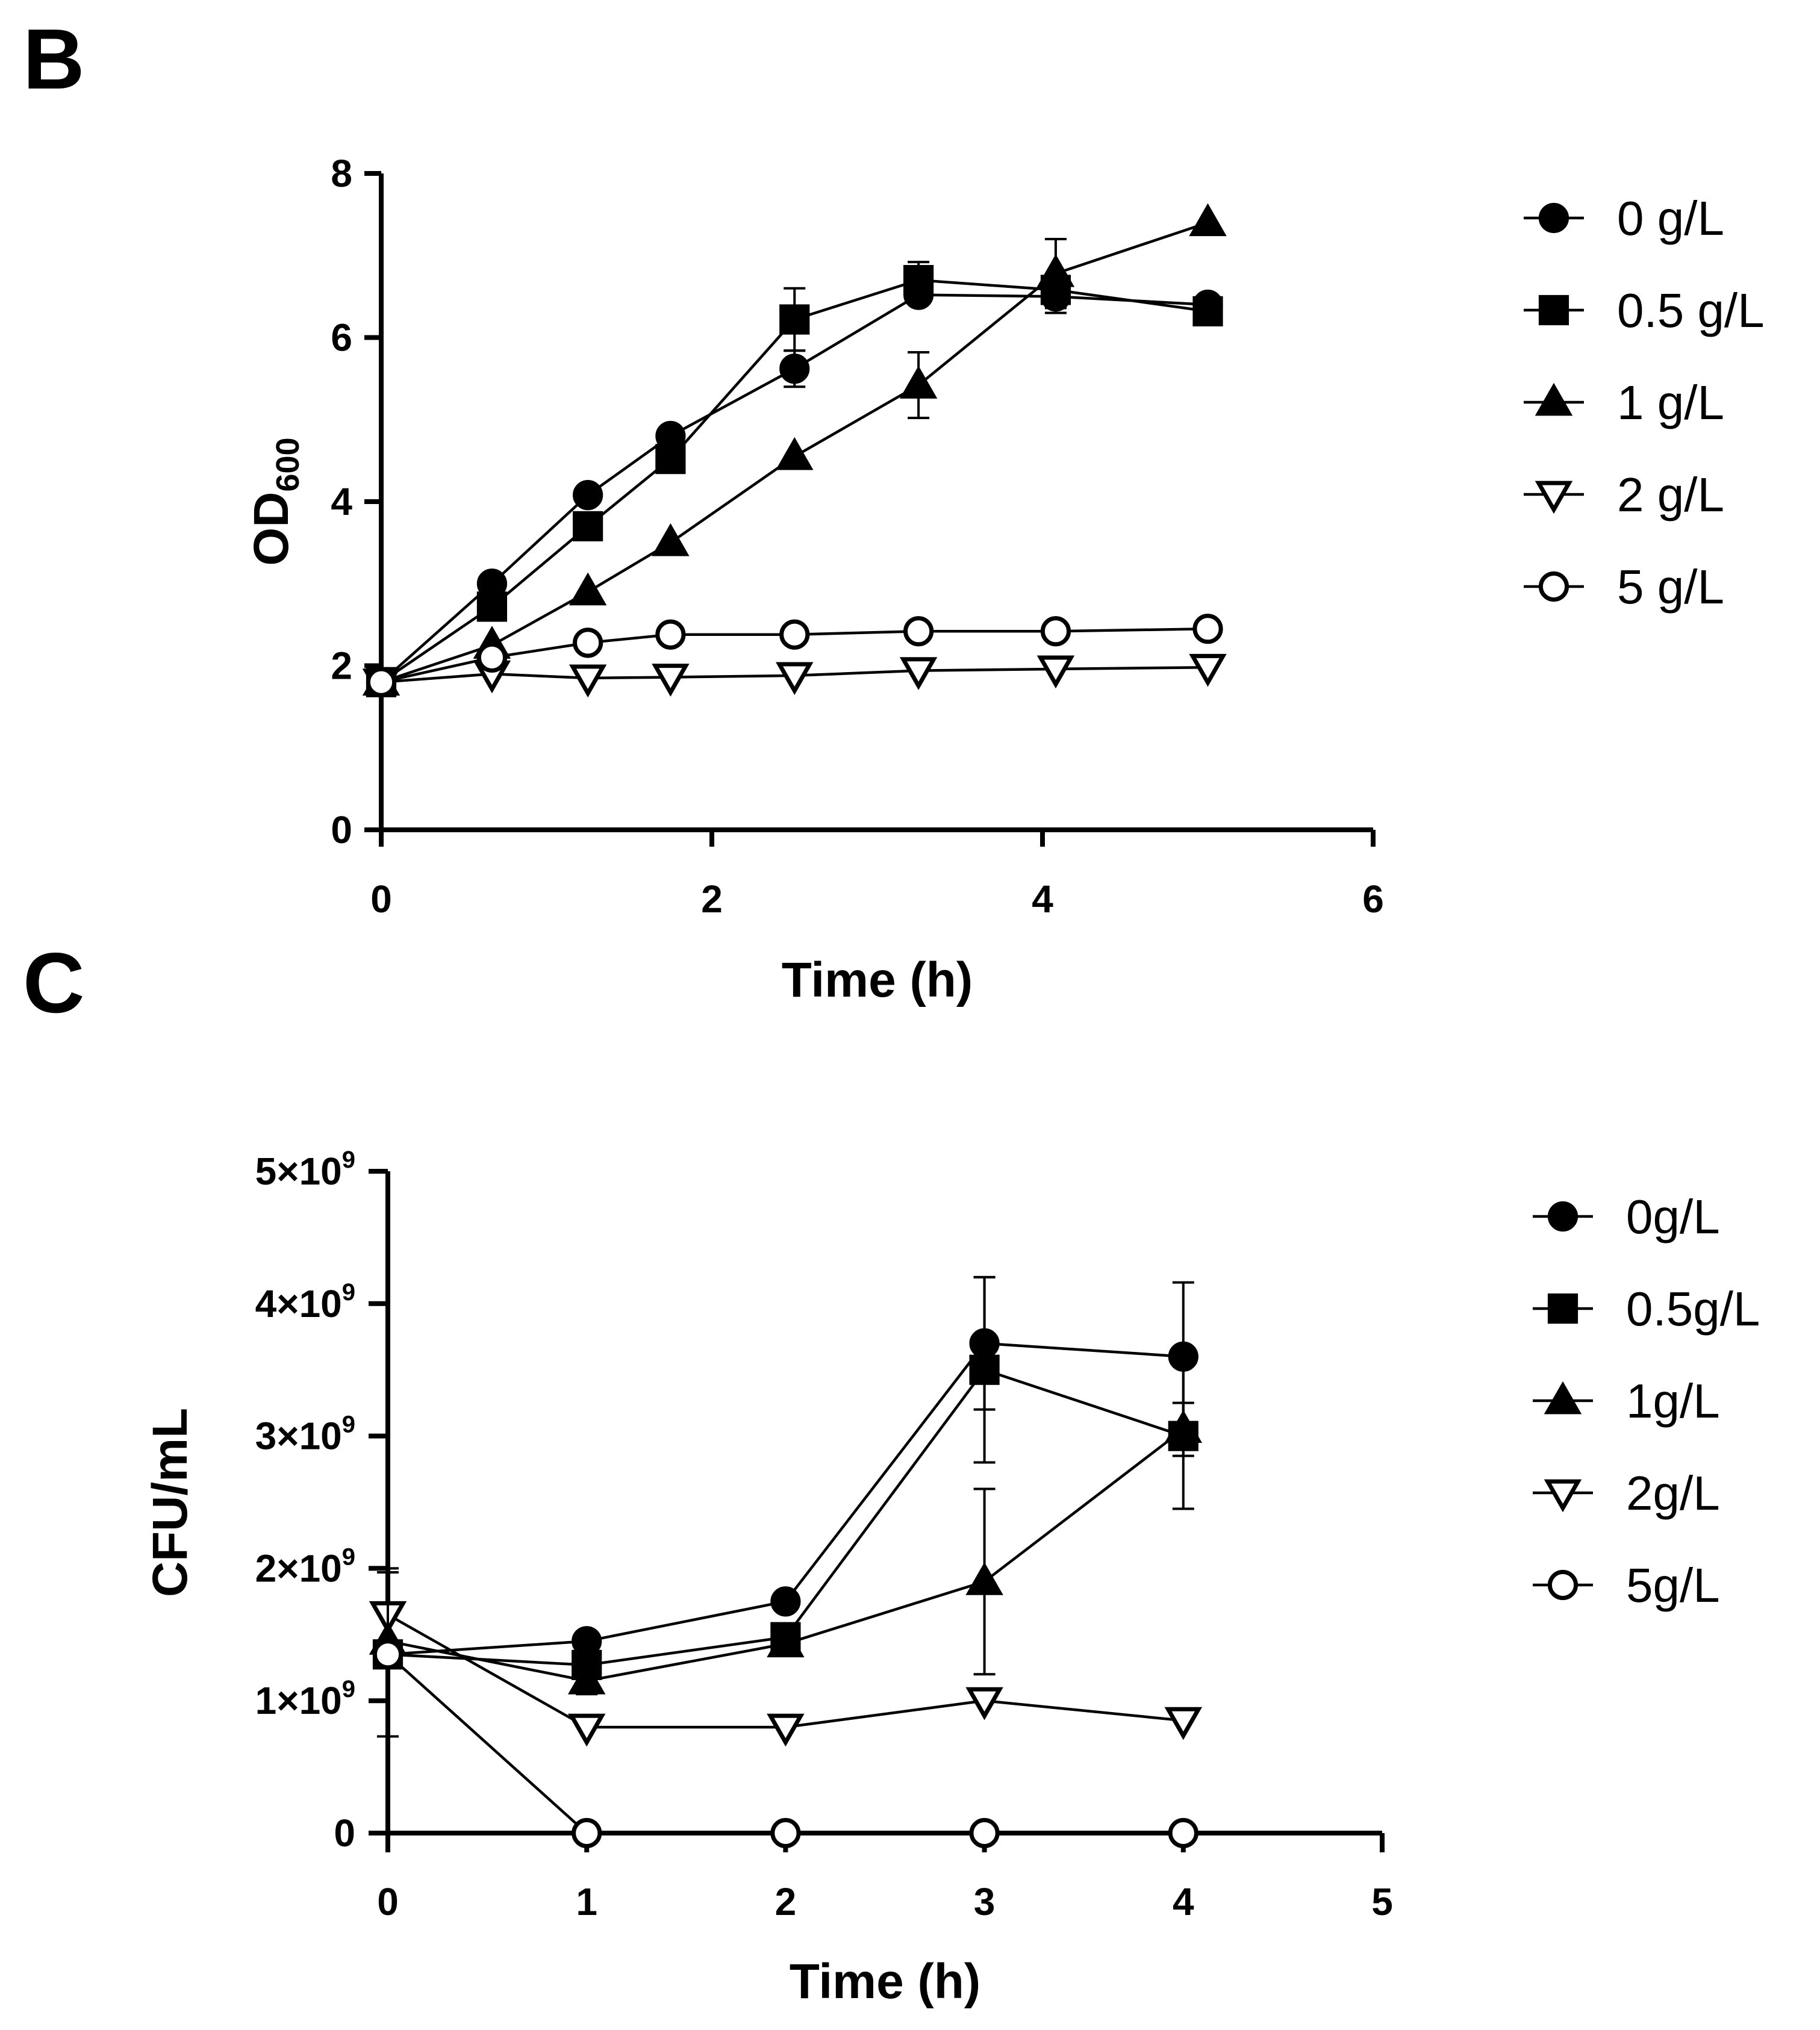  I want to click on y-tick-label: 6, so click(341, 338).